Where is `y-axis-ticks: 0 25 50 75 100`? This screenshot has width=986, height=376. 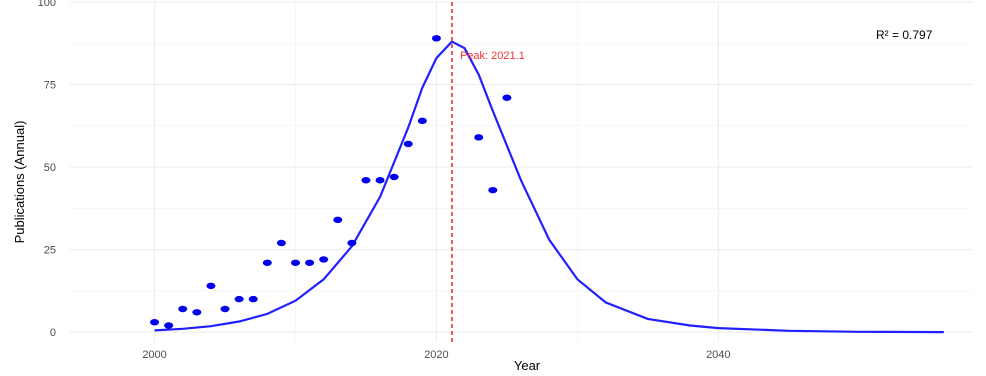
y-axis-ticks: 0 25 50 75 100 is located at coordinates (47, 169).